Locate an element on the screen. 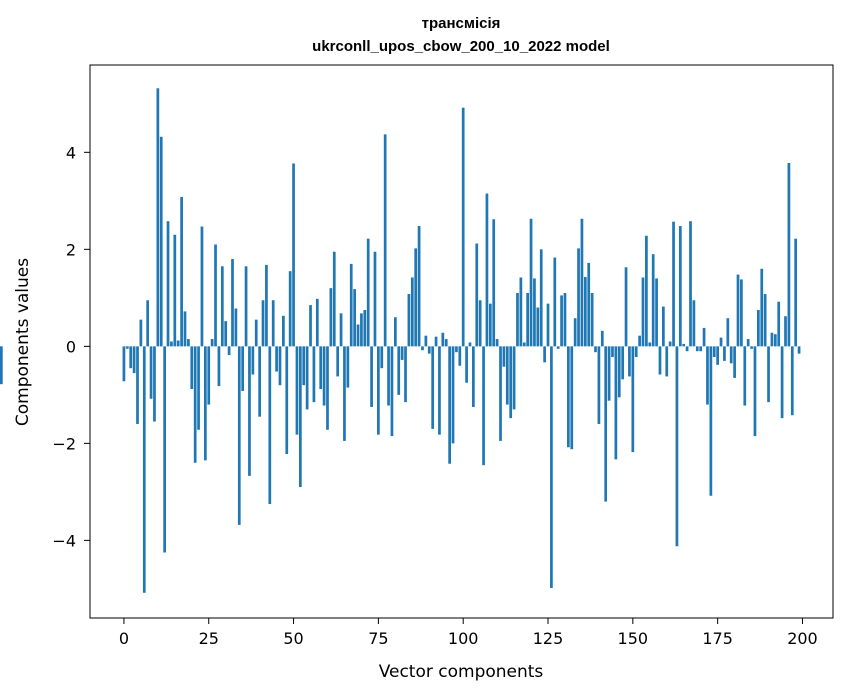  x-tick-label: 100 is located at coordinates (463, 638).